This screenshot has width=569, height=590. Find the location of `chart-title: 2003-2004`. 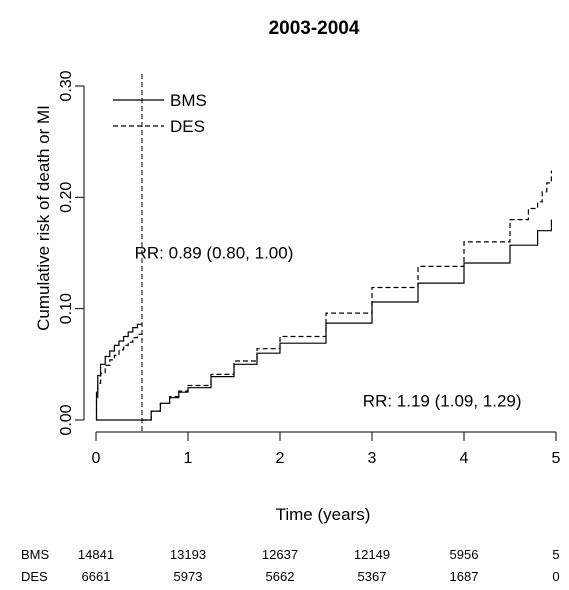

chart-title: 2003-2004 is located at coordinates (314, 28).